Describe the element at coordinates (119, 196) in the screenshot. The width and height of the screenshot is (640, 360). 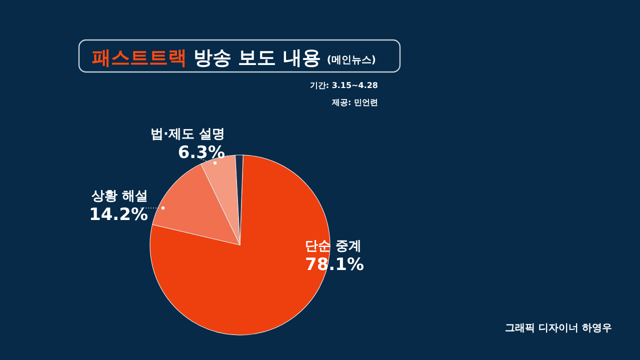
I see `slice-label: 상황 해설` at that location.